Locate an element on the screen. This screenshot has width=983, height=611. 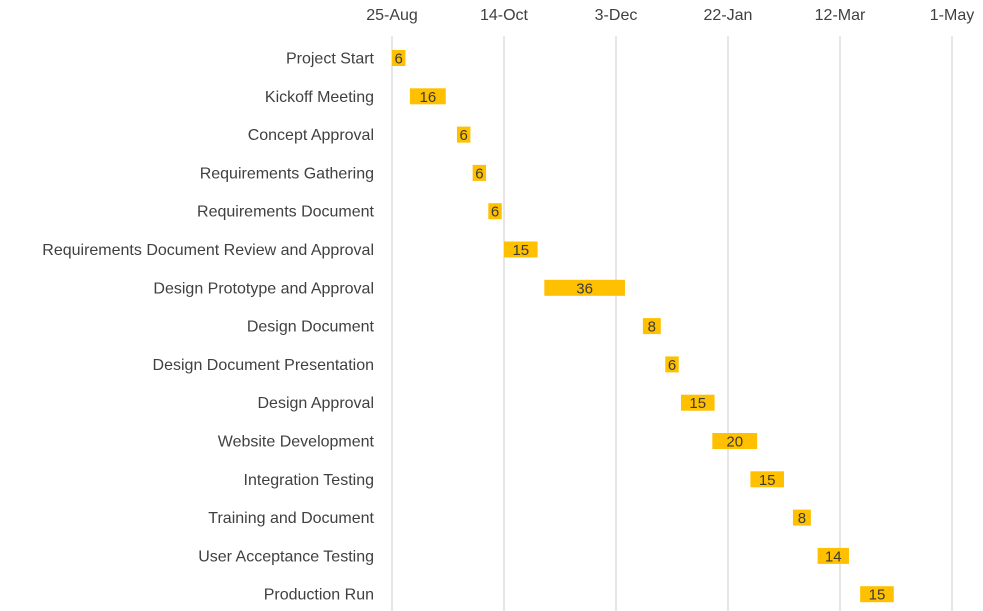
duration-label: 14 is located at coordinates (833, 556).